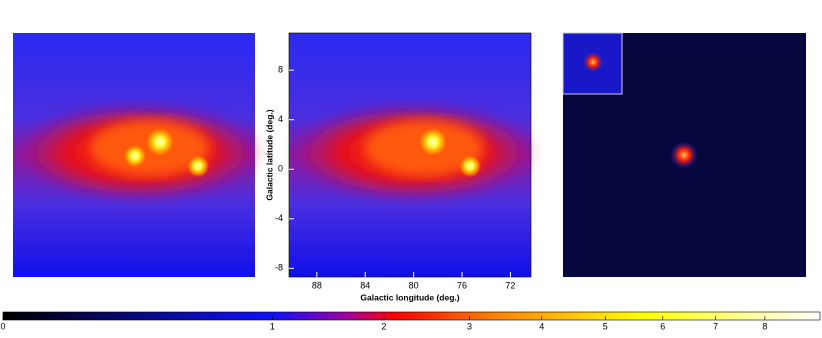 The width and height of the screenshot is (822, 338). Describe the element at coordinates (414, 285) in the screenshot. I see `x-tick-label: 80` at that location.